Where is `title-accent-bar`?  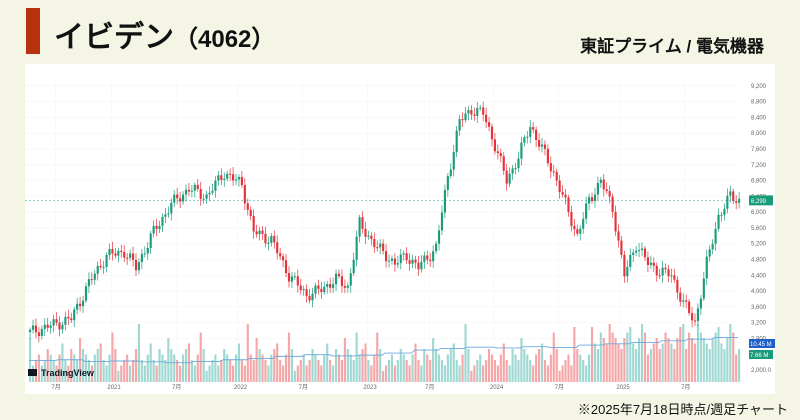
title-accent-bar is located at coordinates (33, 31).